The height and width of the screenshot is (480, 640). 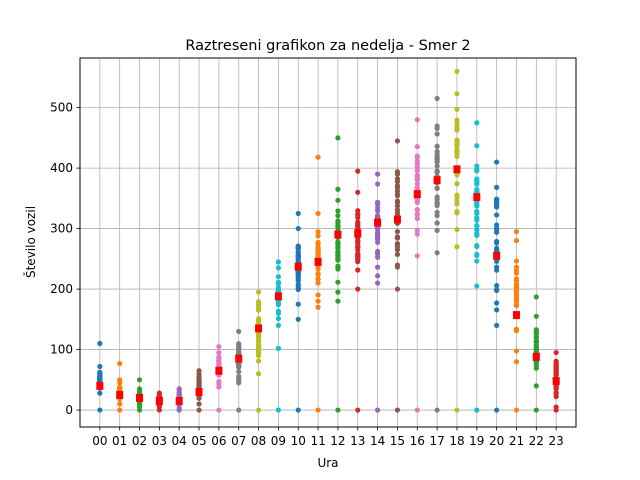 What do you see at coordinates (61, 350) in the screenshot?
I see `y-tick-label: 100` at bounding box center [61, 350].